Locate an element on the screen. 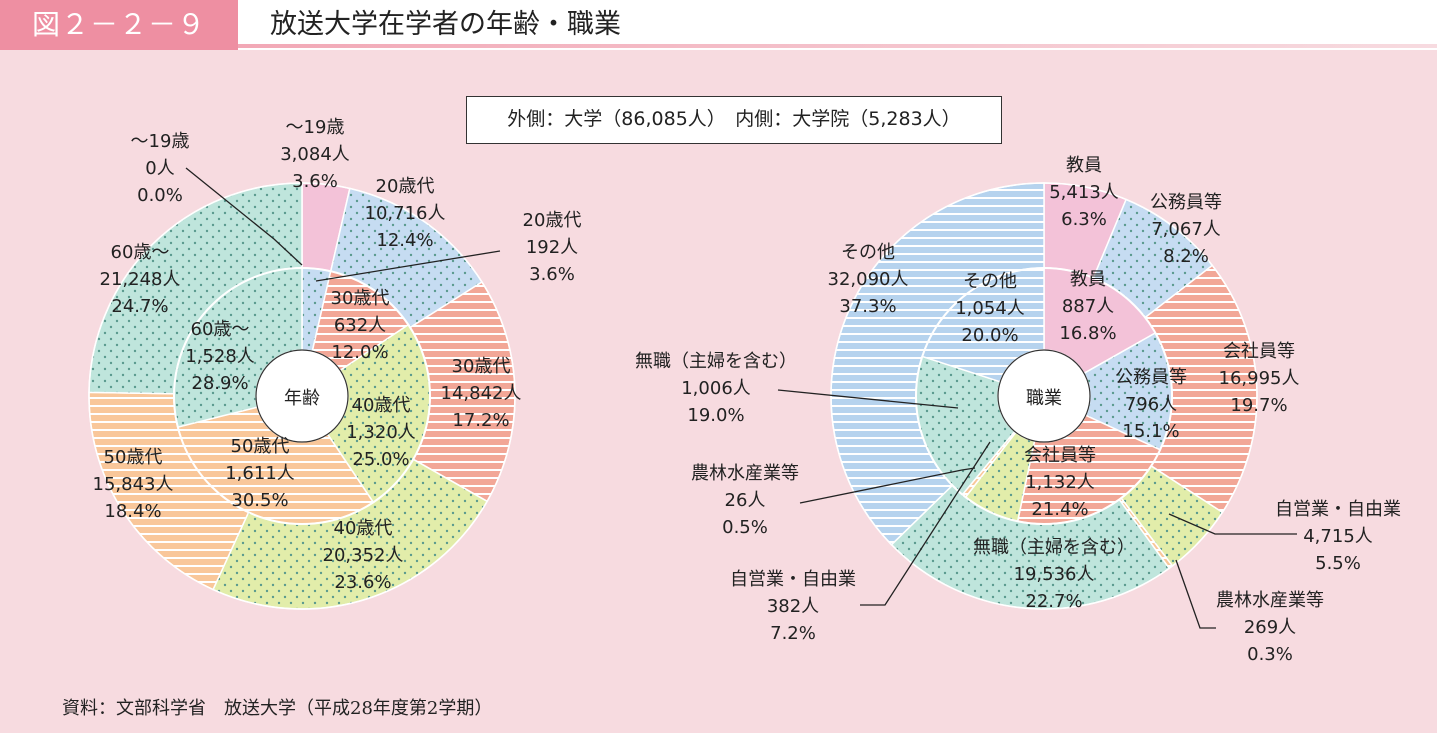  category-text: ～19歳 is located at coordinates (315, 127).